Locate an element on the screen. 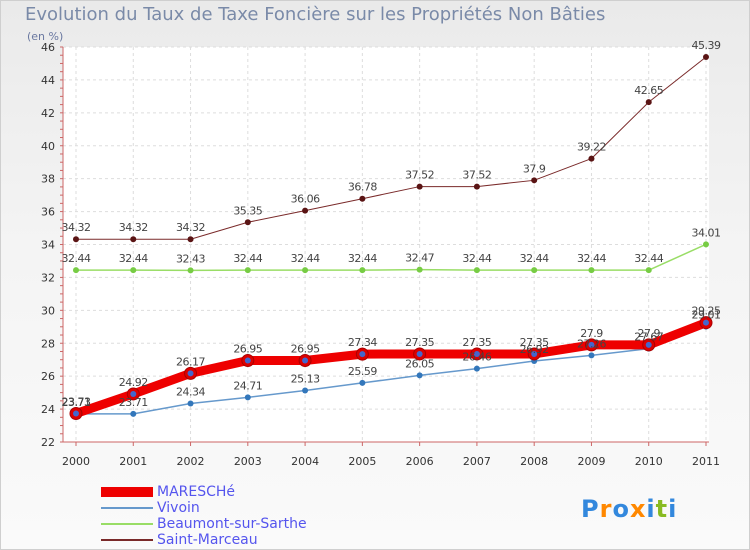  data-label: 26.46 is located at coordinates (476, 357).